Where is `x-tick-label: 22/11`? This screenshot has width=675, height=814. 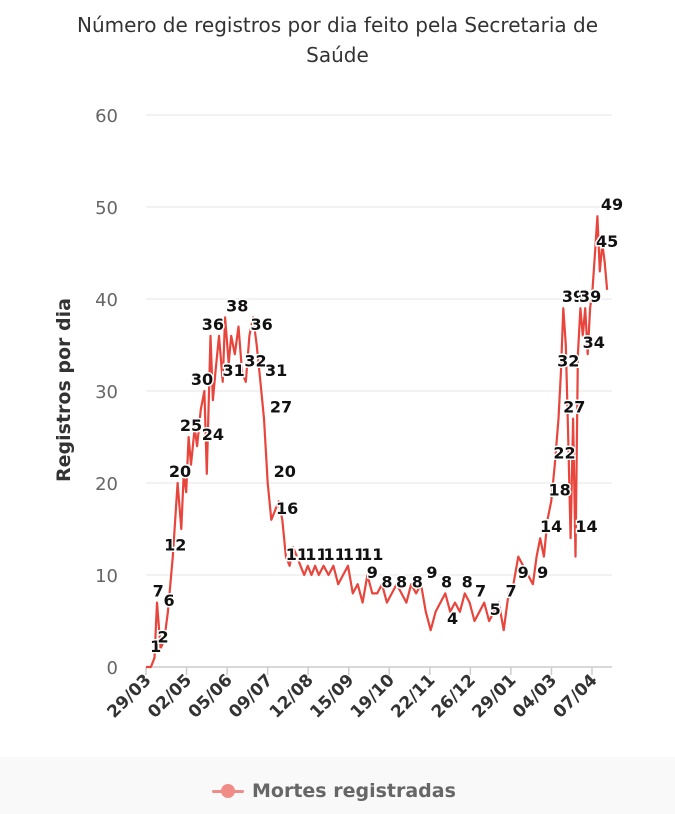
x-tick-label: 22/11 is located at coordinates (413, 696).